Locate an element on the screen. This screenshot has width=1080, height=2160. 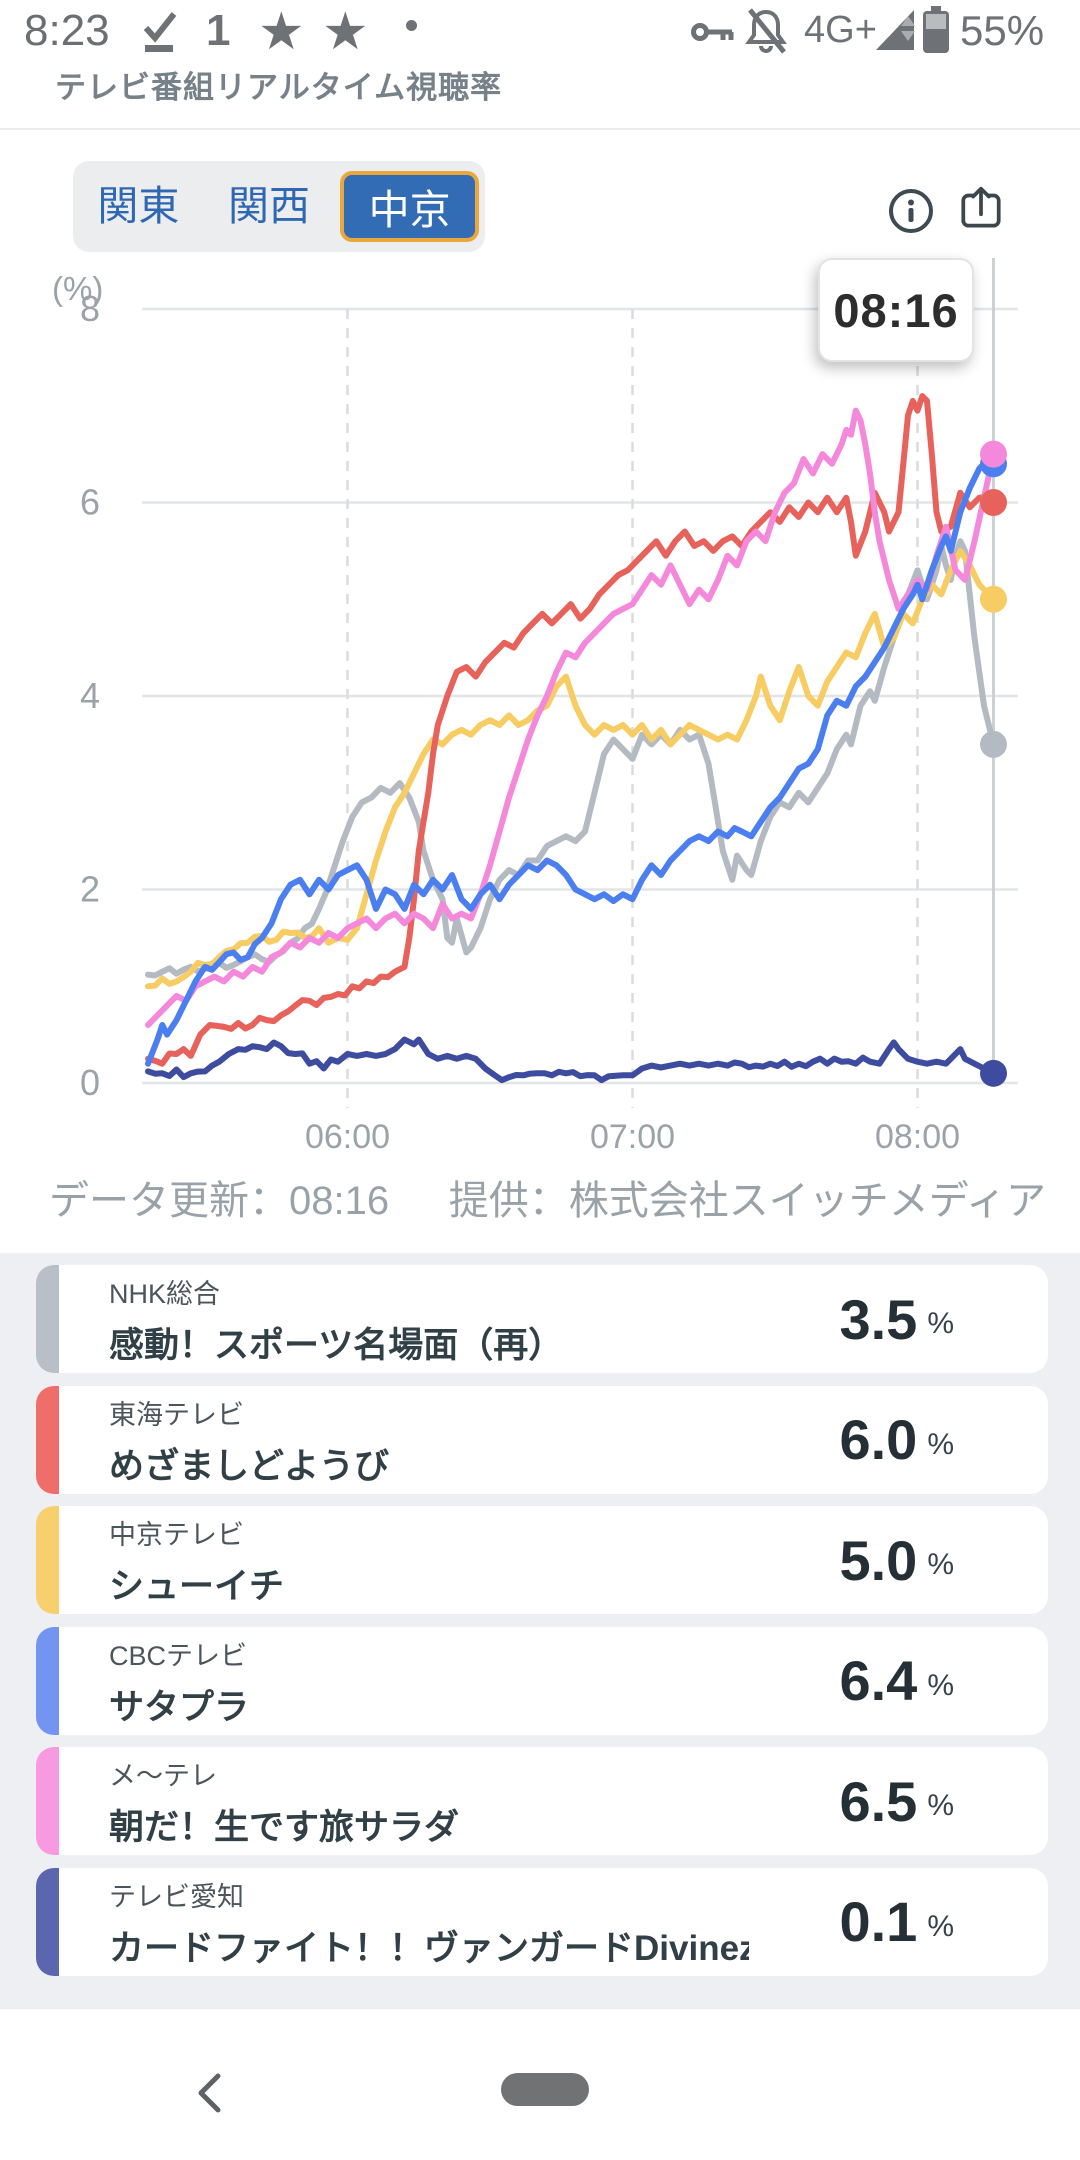
x-tick-label: 07:00 is located at coordinates (632, 1137).